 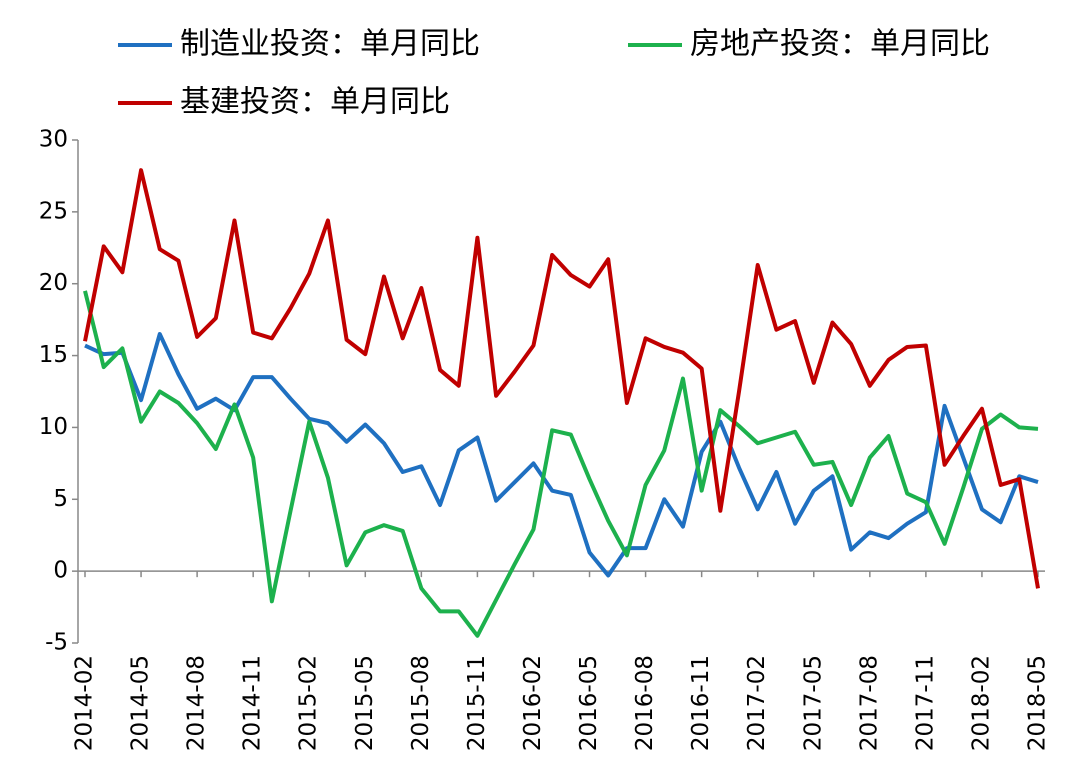 What do you see at coordinates (56, 643) in the screenshot?
I see `y-tick-label: -5` at bounding box center [56, 643].